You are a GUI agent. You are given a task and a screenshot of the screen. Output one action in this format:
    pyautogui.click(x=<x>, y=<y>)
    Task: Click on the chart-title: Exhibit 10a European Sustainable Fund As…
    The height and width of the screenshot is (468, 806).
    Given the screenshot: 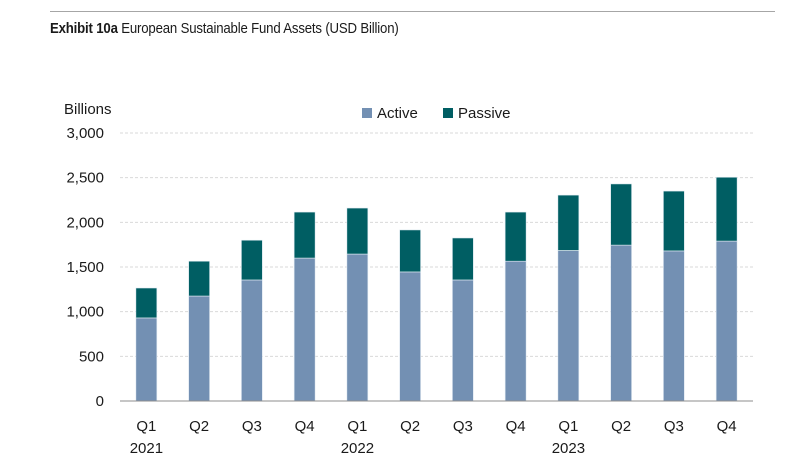 What is the action you would take?
    pyautogui.click(x=224, y=28)
    